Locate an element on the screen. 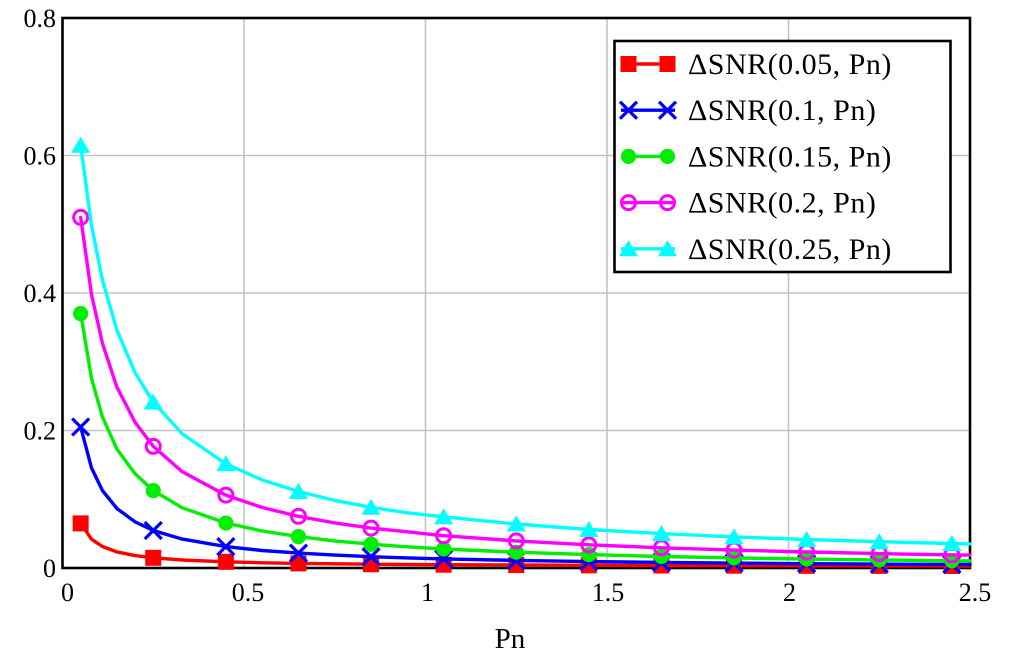 The image size is (1014, 660). legend-row-4: ΔSNR(0.25, Pn) is located at coordinates (755, 249).